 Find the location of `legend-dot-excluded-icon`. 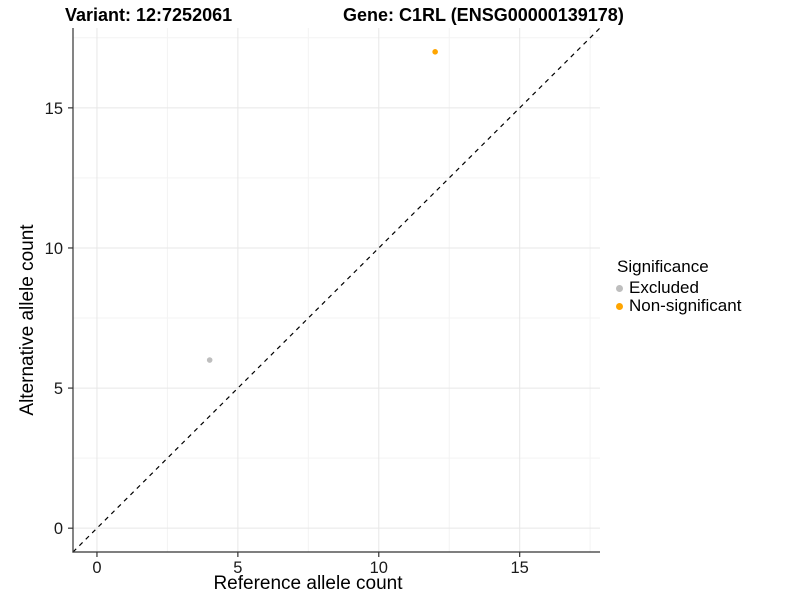

legend-dot-excluded-icon is located at coordinates (619, 288).